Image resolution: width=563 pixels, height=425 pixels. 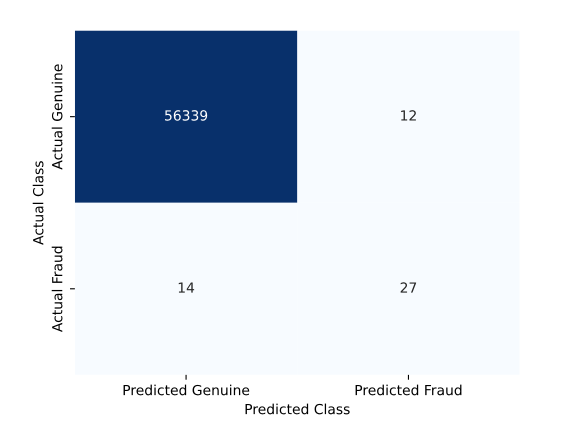 What do you see at coordinates (186, 115) in the screenshot?
I see `data-label: 56339` at bounding box center [186, 115].